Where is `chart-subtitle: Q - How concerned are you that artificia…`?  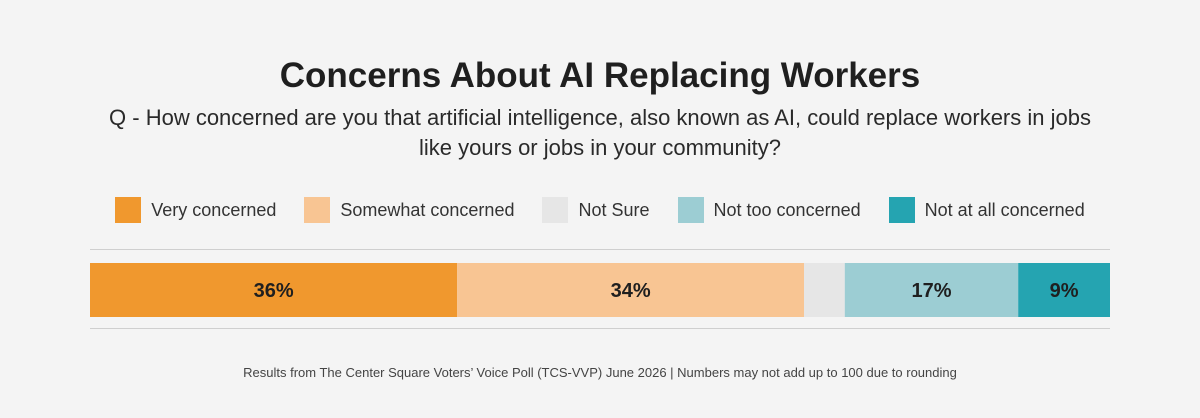
chart-subtitle: Q - How concerned are you that artificia… is located at coordinates (600, 132).